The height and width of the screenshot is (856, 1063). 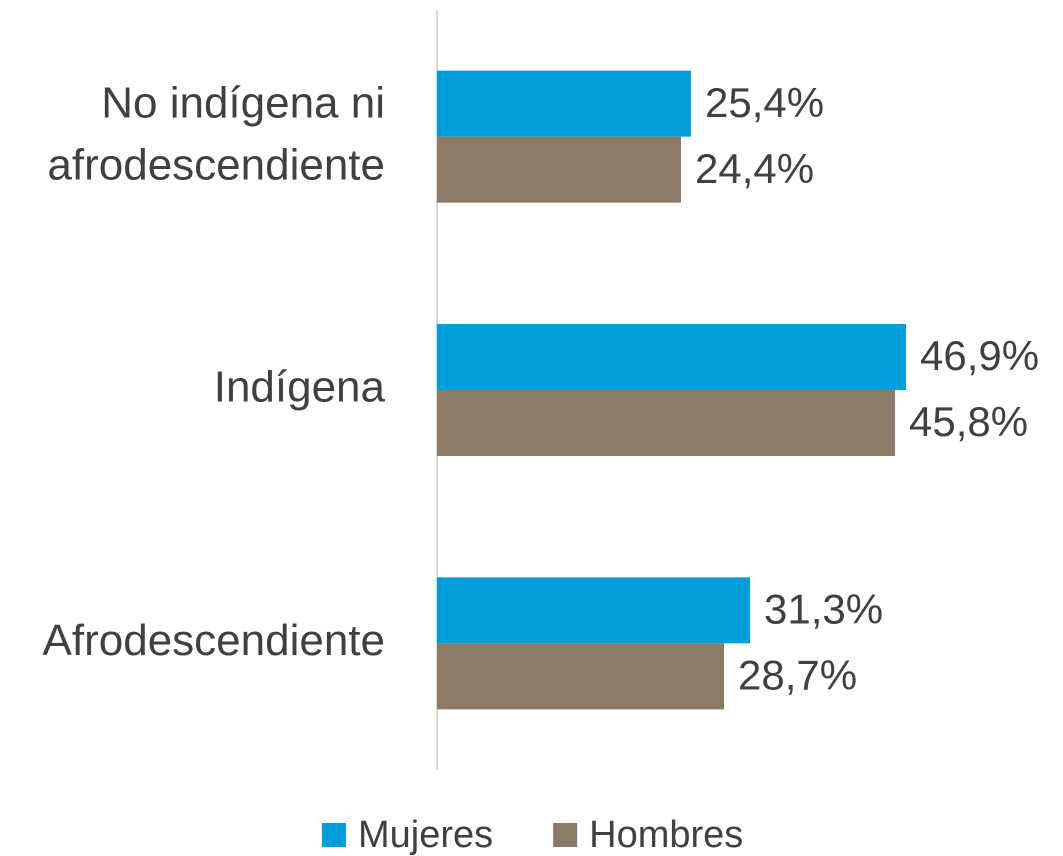 I want to click on legend-label: Mujeres, so click(x=425, y=835).